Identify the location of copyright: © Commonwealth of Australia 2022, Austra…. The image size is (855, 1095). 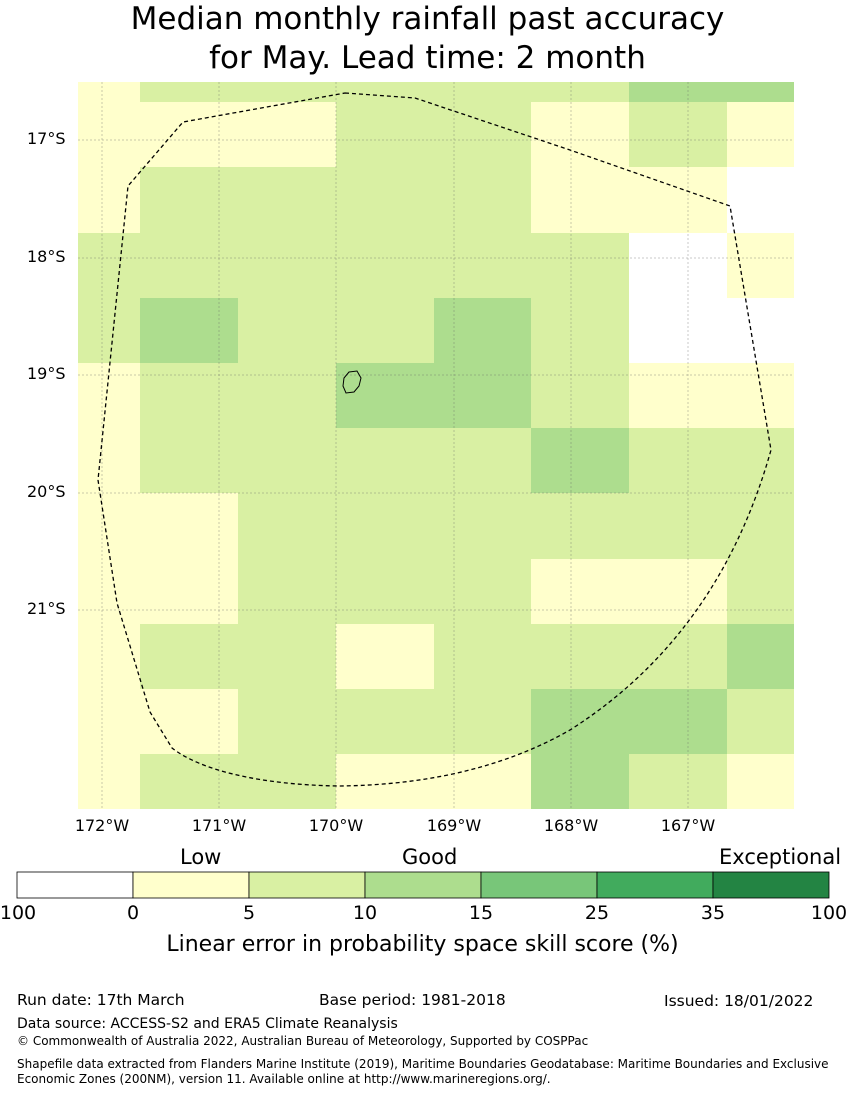
(303, 1041).